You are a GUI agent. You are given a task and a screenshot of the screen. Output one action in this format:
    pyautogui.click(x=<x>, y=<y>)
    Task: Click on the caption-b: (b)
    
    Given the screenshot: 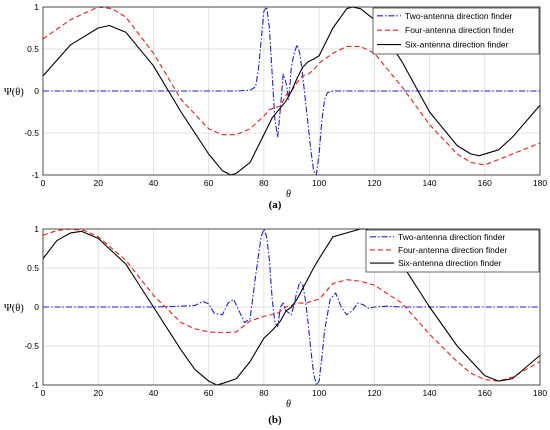 What is the action you would take?
    pyautogui.click(x=275, y=420)
    